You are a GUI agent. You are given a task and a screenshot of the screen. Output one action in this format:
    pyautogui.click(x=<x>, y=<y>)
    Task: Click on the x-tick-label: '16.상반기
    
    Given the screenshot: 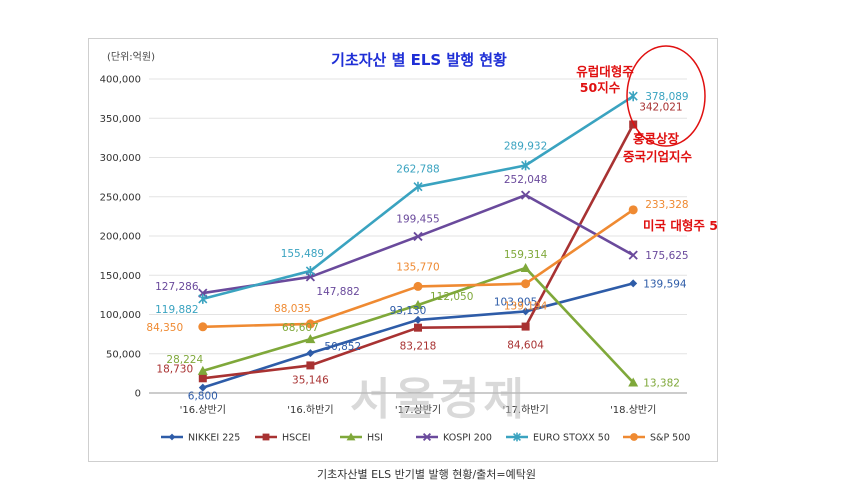 What is the action you would take?
    pyautogui.click(x=203, y=410)
    